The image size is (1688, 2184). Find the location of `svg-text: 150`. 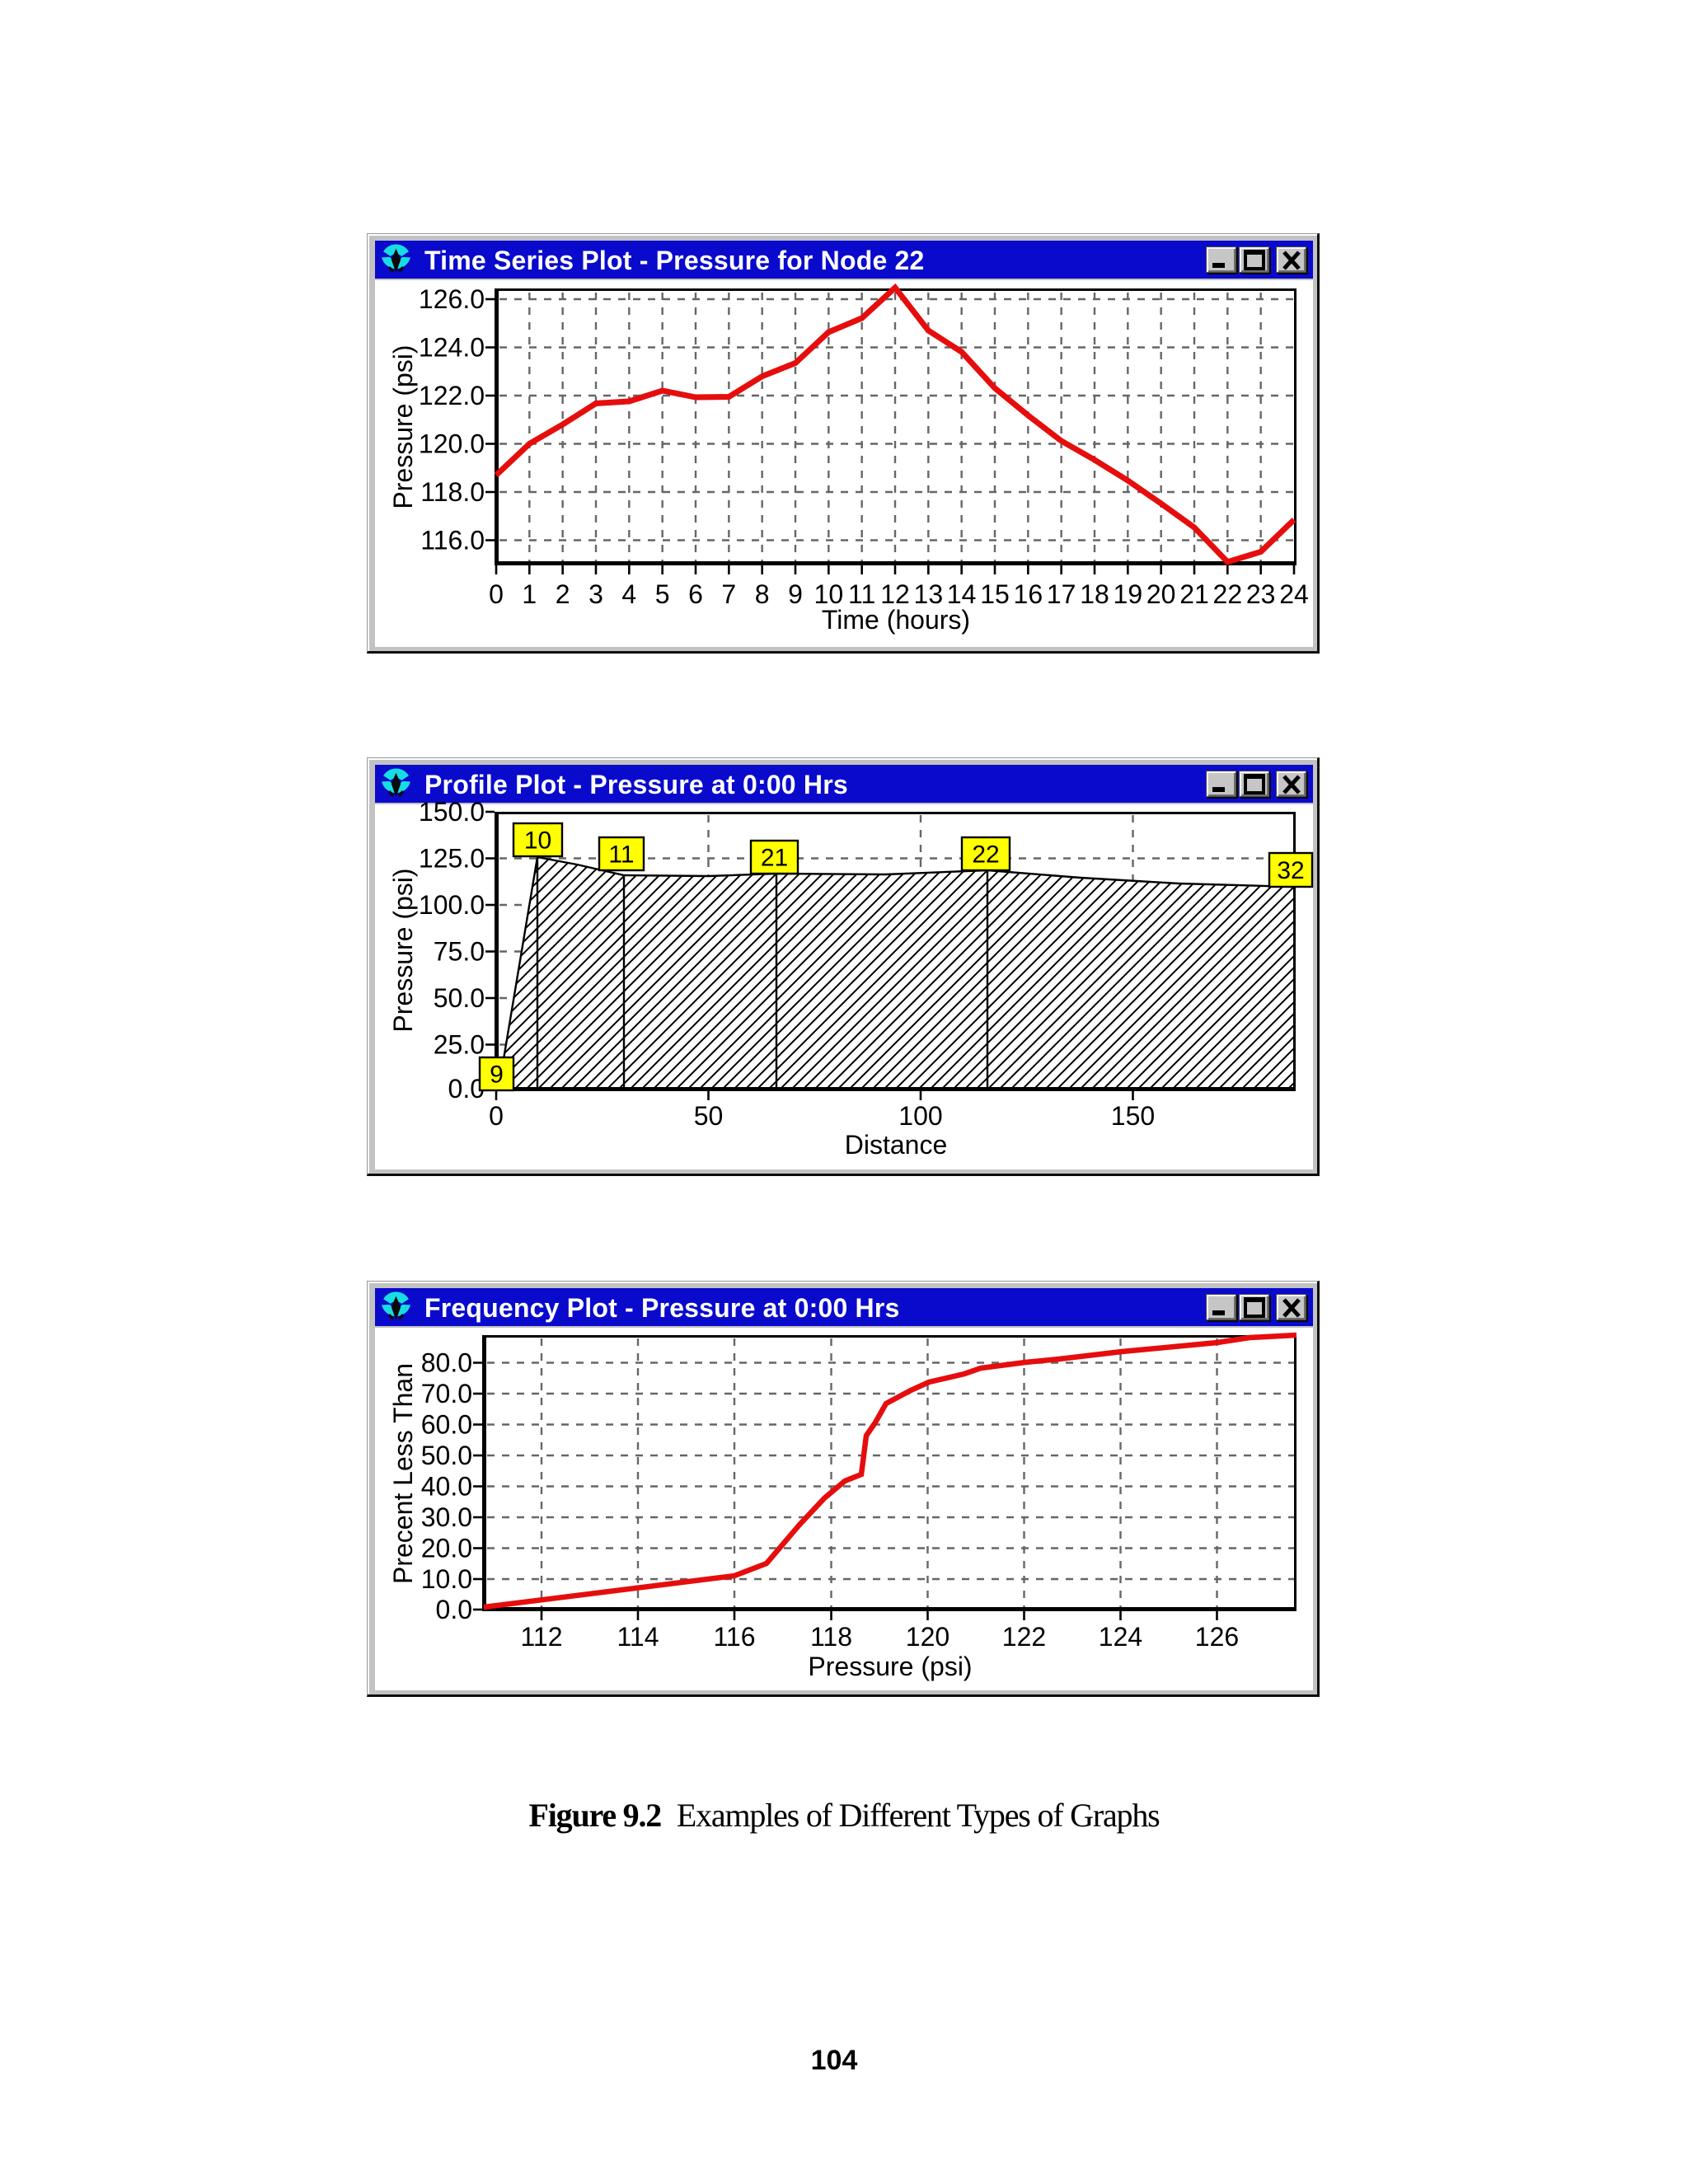

svg-text: 150 is located at coordinates (1133, 1116).